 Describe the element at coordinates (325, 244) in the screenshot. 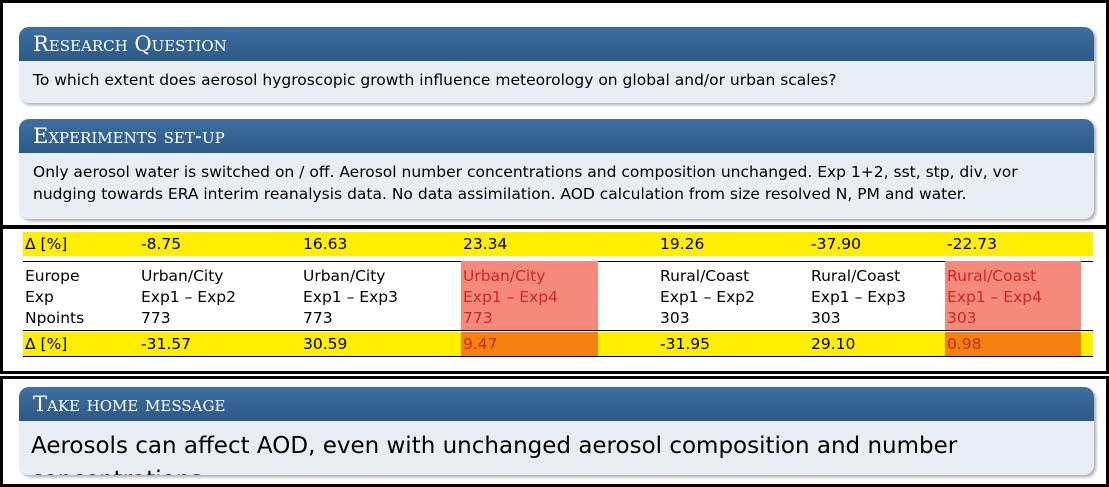

I see `table-cell: 16.63` at that location.